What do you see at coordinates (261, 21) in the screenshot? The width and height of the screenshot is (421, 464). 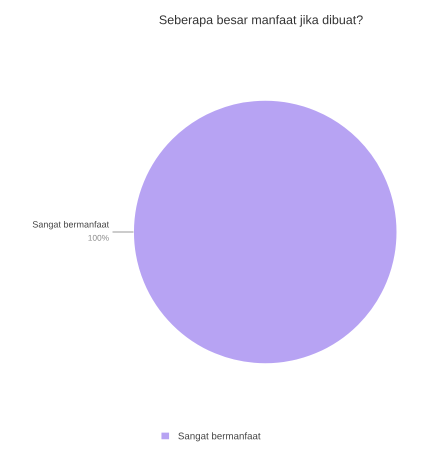 I see `chart-title: Seberapa besar manfaat jika dibuat?` at bounding box center [261, 21].